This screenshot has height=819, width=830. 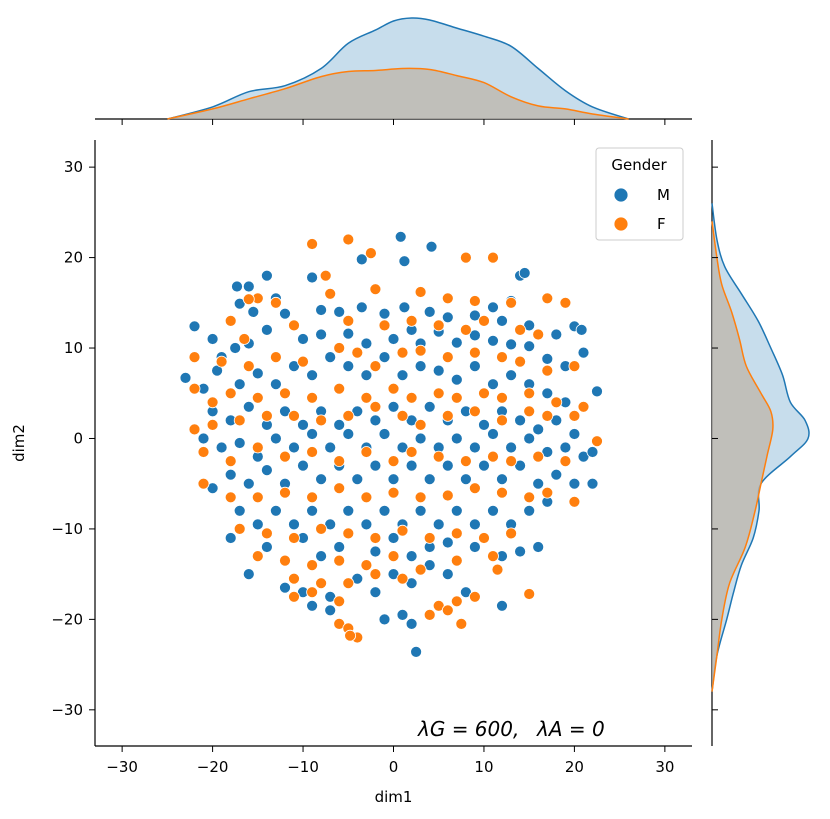 I want to click on y-tick-label: 30, so click(x=73, y=167).